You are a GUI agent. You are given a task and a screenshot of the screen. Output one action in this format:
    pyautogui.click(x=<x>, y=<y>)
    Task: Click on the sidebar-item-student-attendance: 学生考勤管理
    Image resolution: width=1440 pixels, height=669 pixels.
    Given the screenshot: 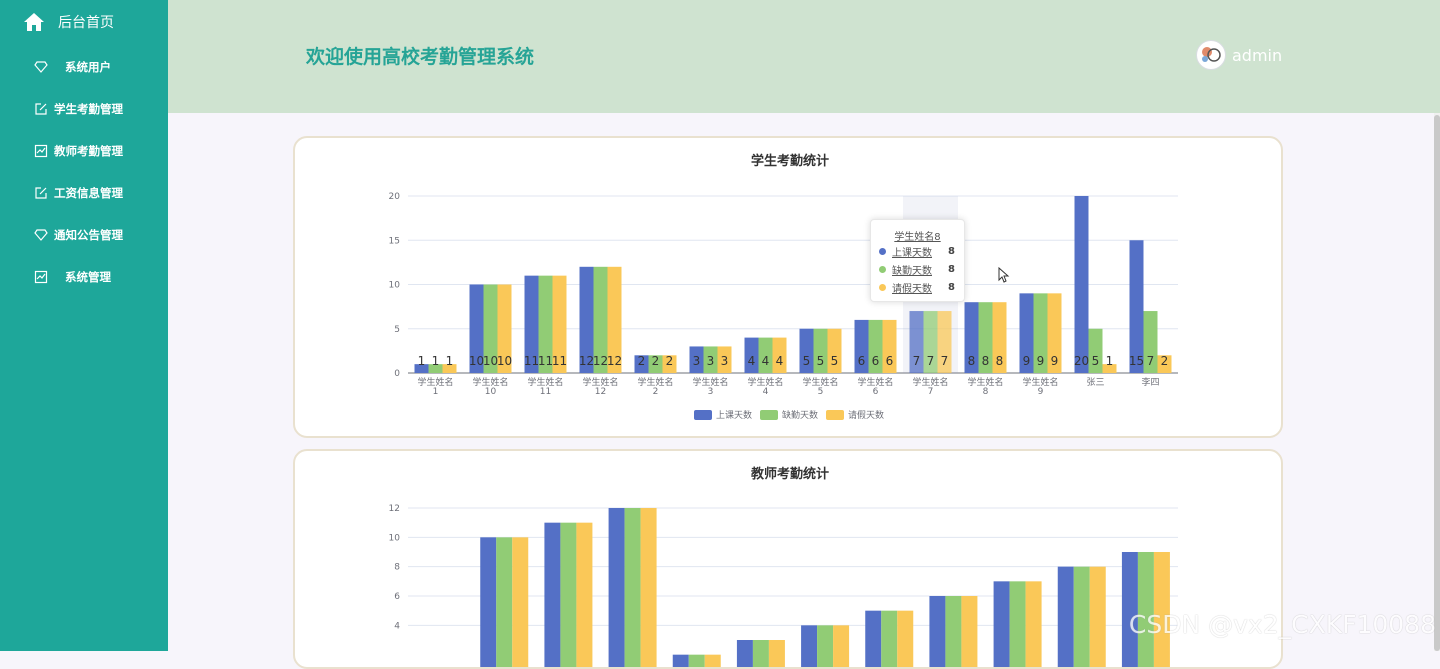 What is the action you would take?
    pyautogui.click(x=84, y=109)
    